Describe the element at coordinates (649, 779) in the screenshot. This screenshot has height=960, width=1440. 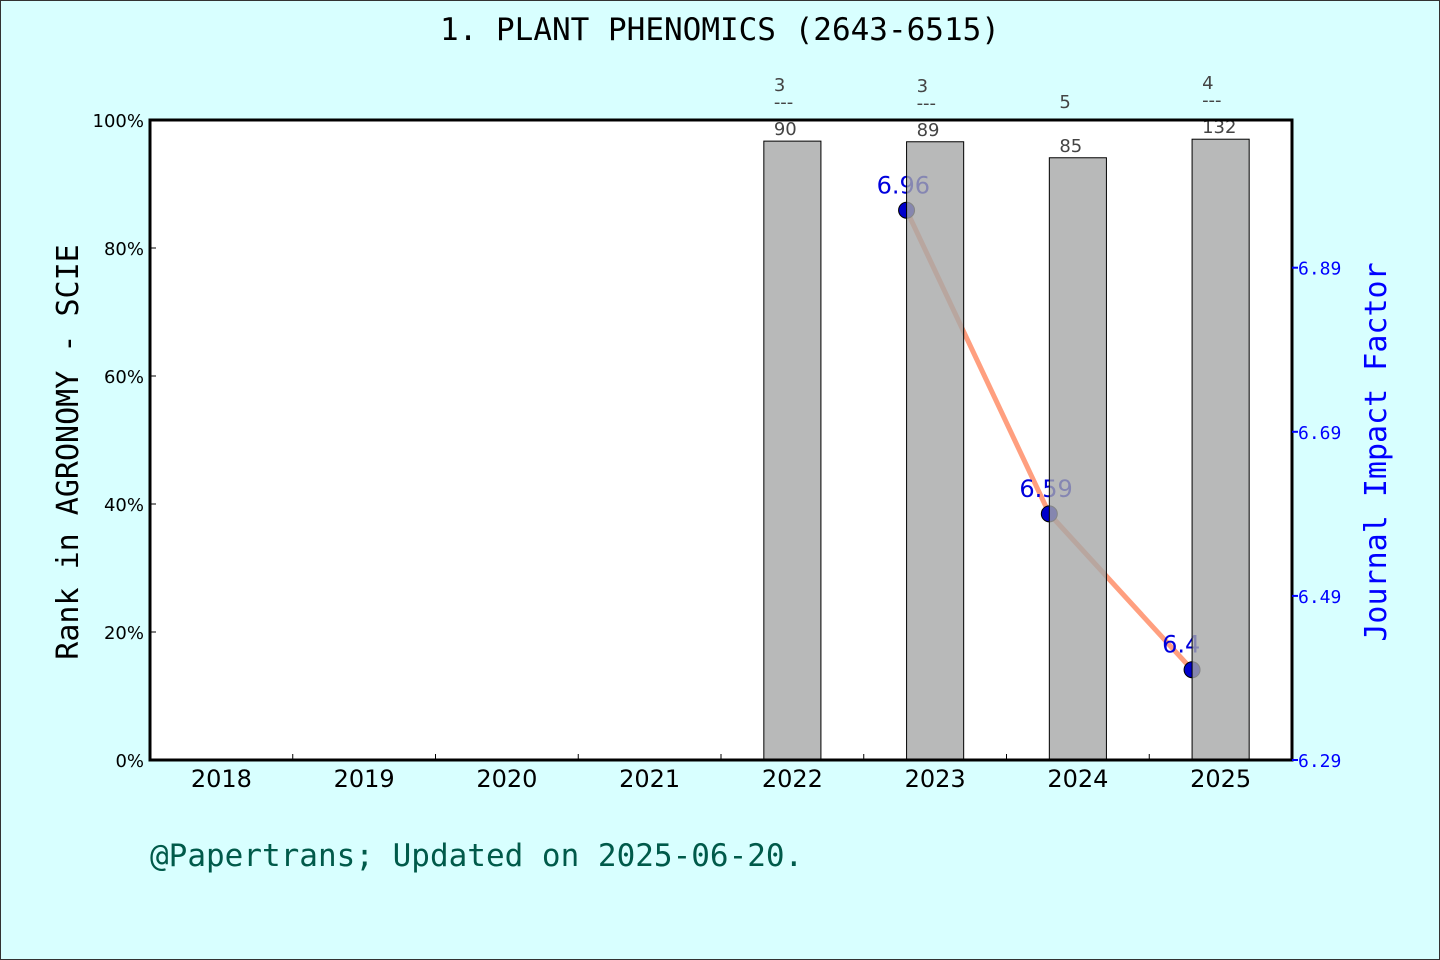
I see `x-tick-label: 2021` at that location.